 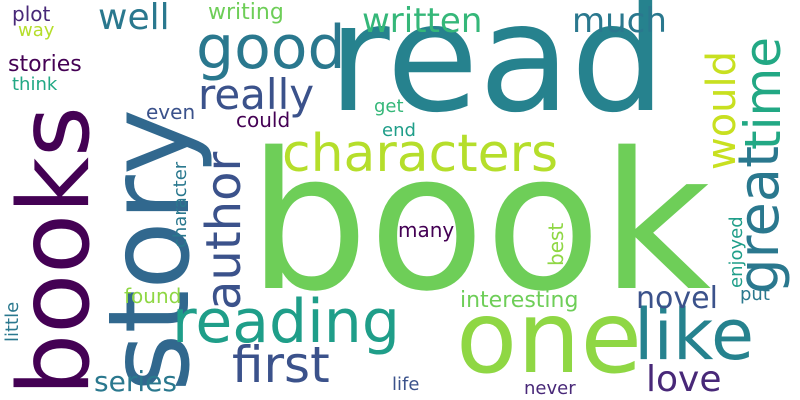 What do you see at coordinates (35, 84) in the screenshot?
I see `word-think: think` at bounding box center [35, 84].